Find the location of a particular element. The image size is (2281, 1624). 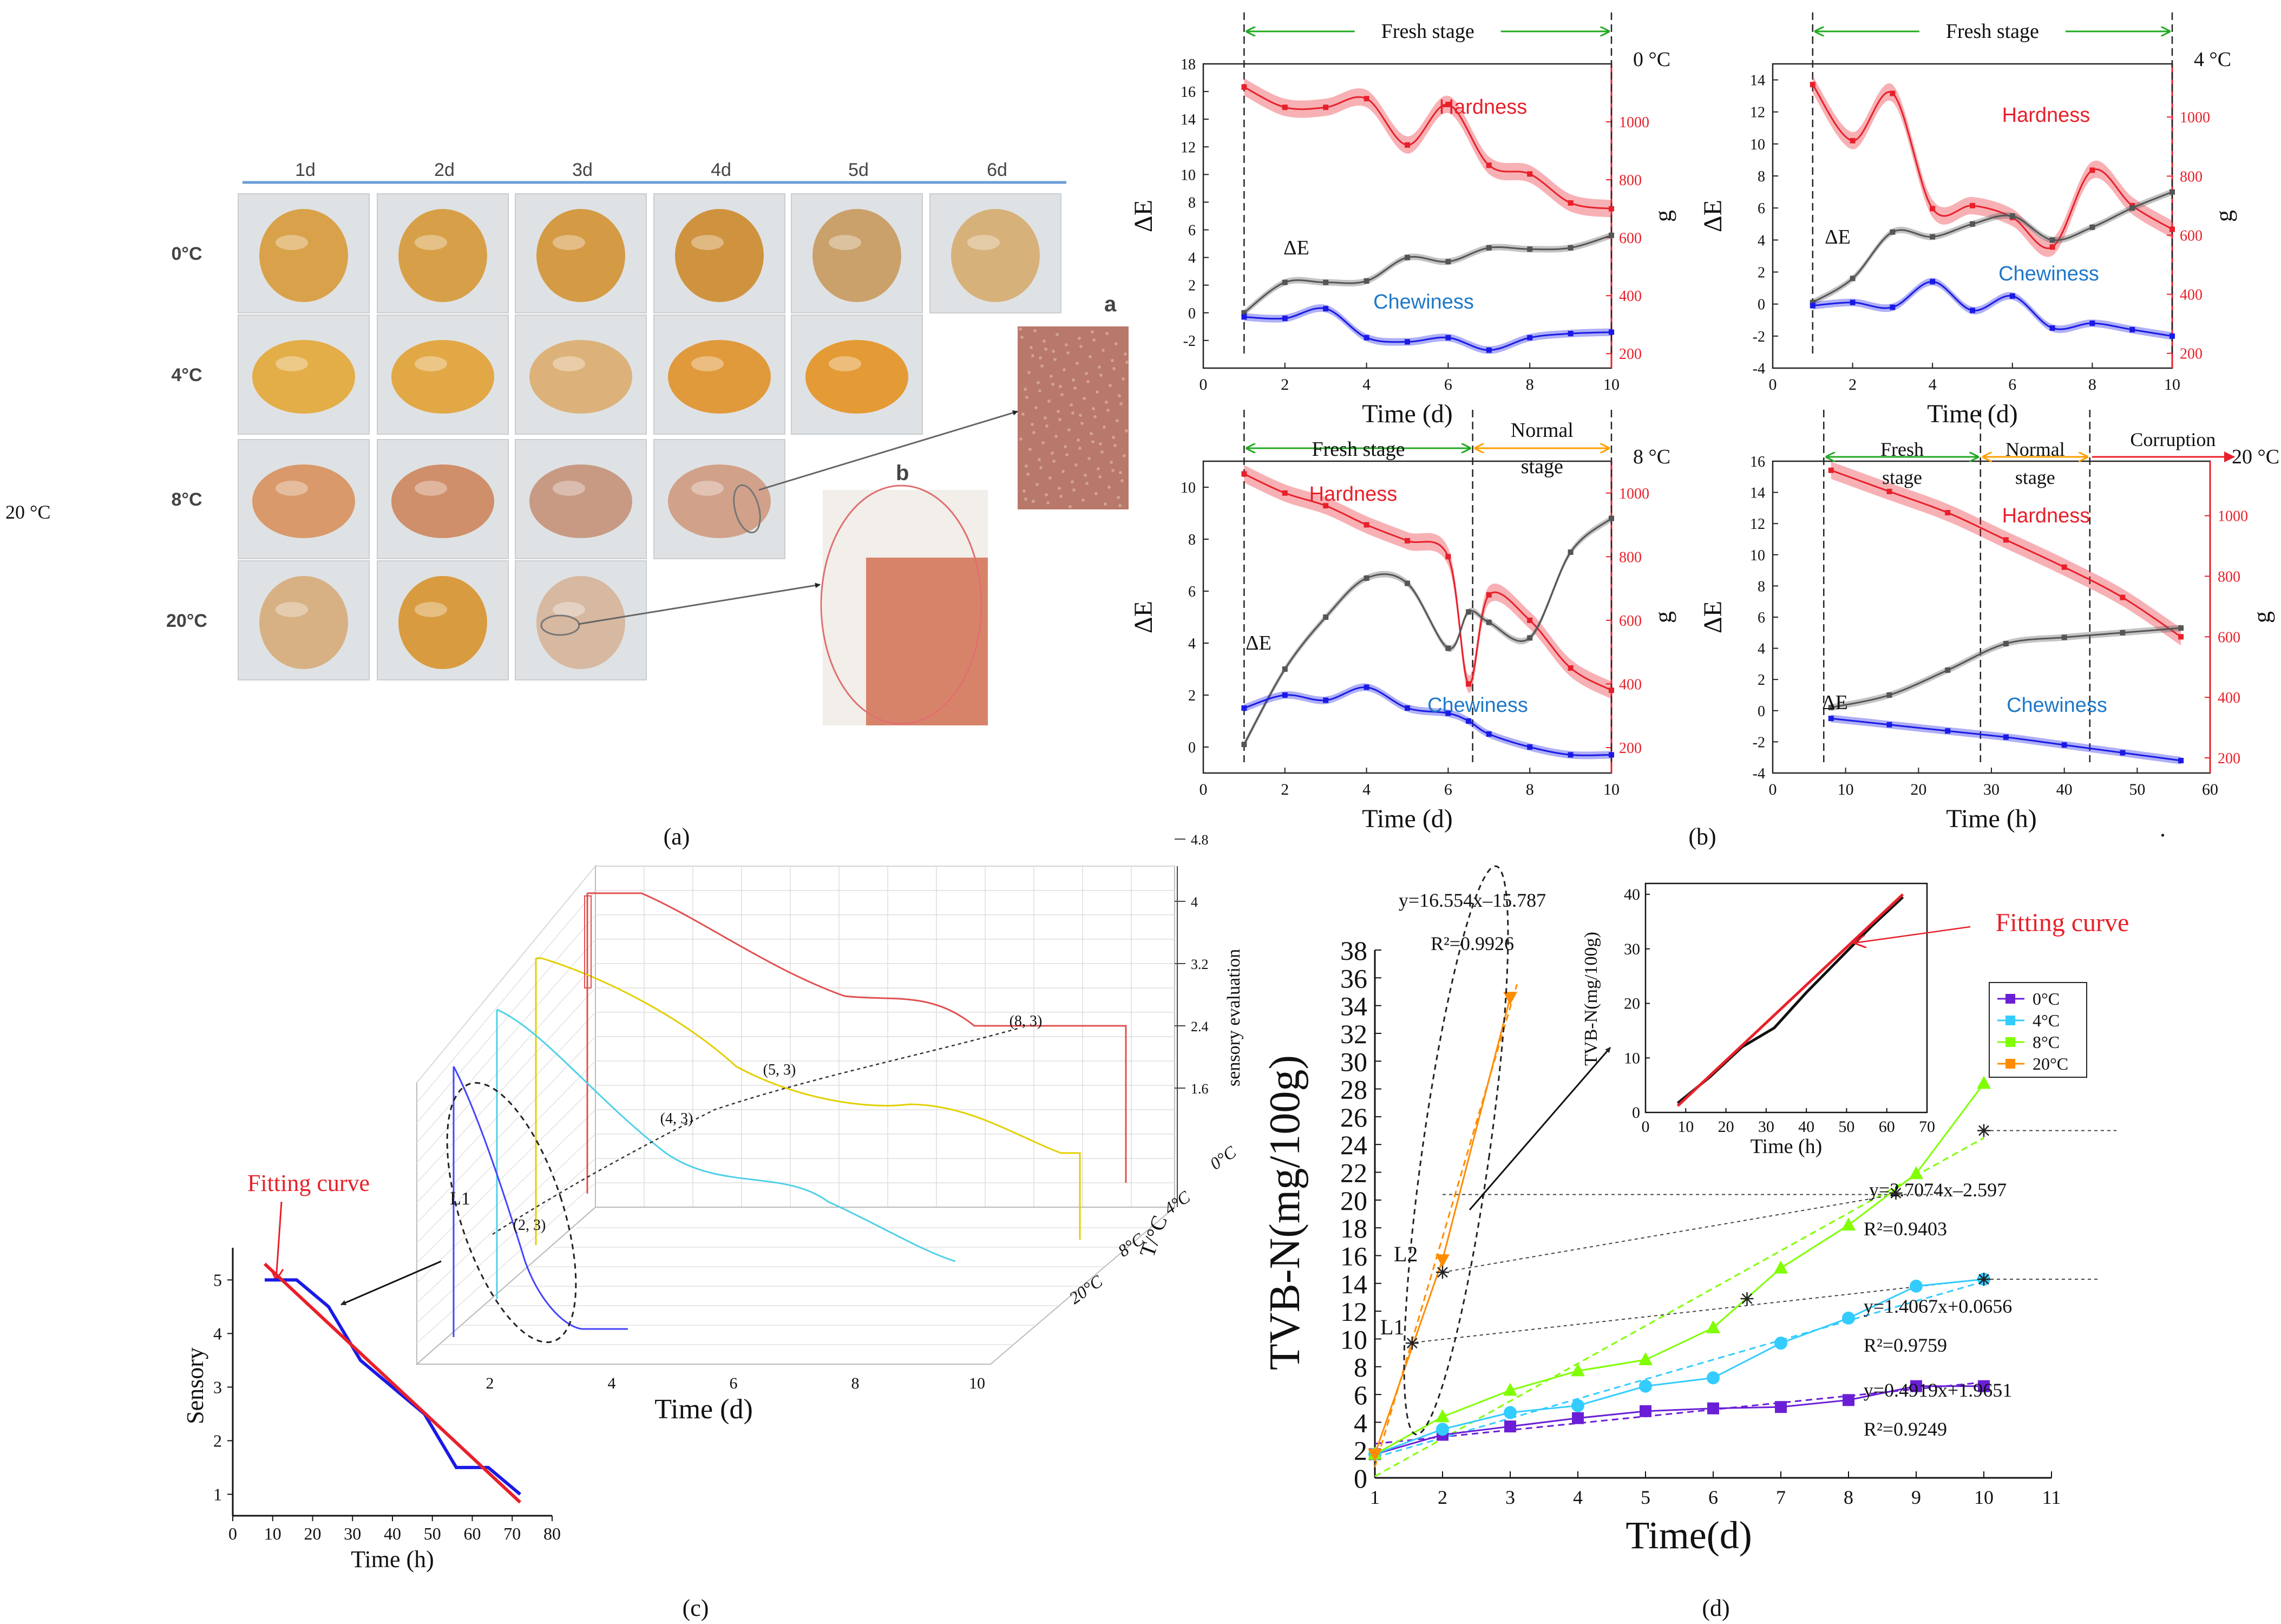

plot-frame is located at coordinates (1407, 617).